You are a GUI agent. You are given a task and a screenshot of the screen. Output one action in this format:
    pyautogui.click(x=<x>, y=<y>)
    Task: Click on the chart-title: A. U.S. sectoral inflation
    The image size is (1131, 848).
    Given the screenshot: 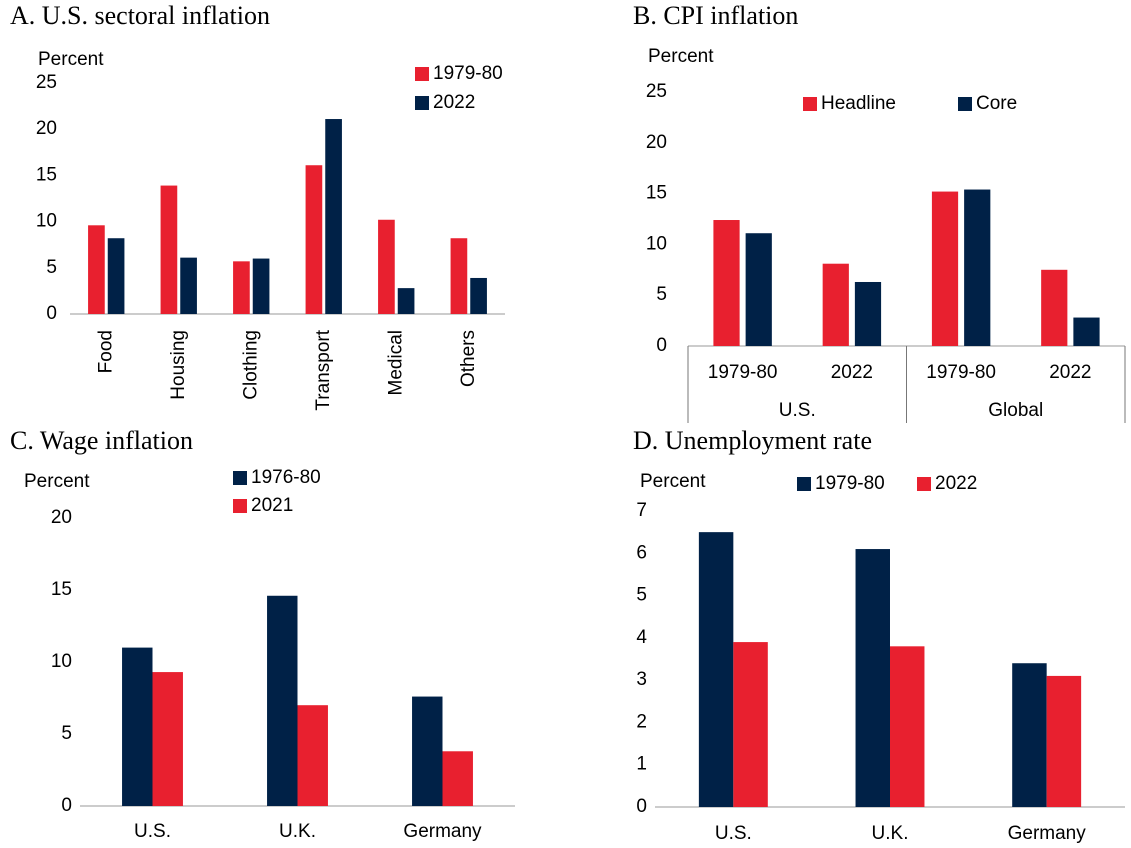 What is the action you would take?
    pyautogui.click(x=140, y=15)
    